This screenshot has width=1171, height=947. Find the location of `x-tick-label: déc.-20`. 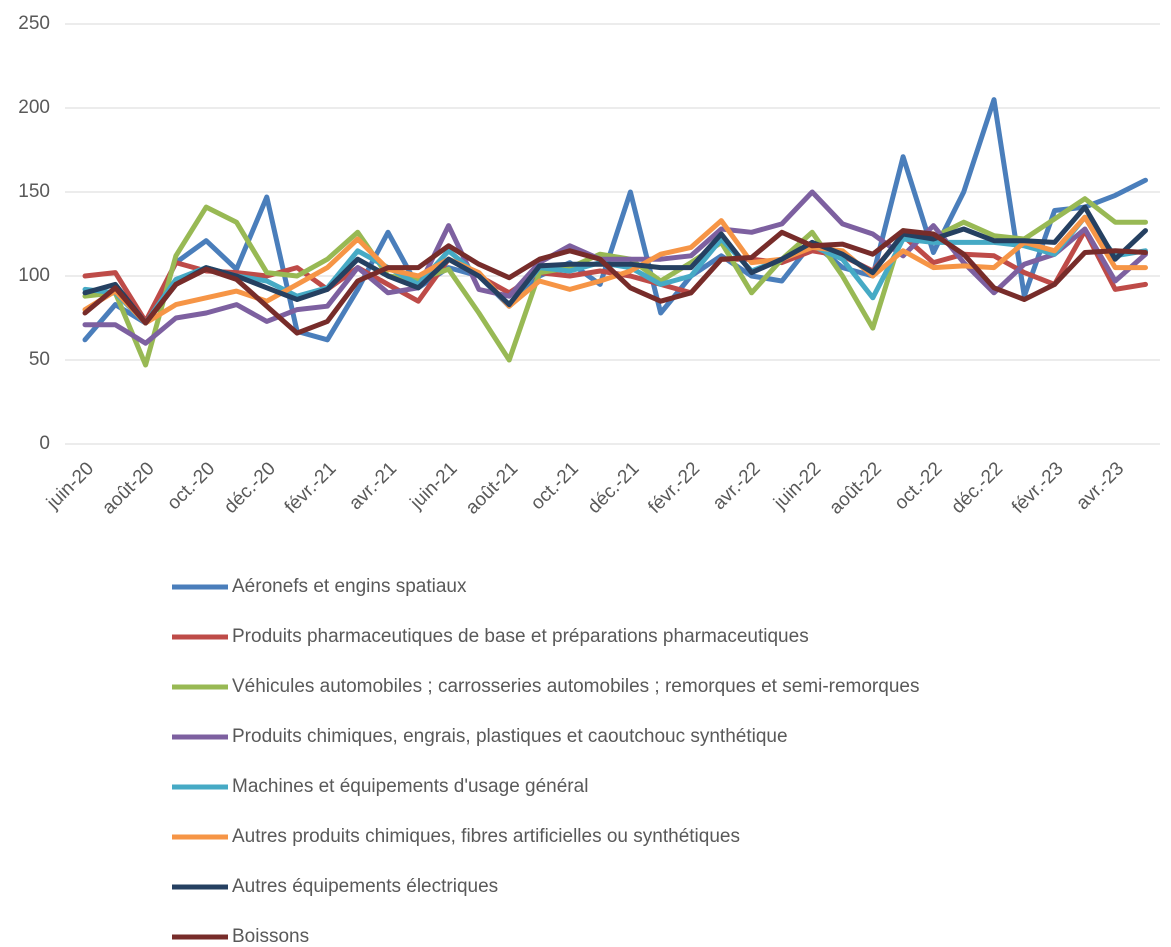

x-tick-label: déc.-20 is located at coordinates (250, 488).